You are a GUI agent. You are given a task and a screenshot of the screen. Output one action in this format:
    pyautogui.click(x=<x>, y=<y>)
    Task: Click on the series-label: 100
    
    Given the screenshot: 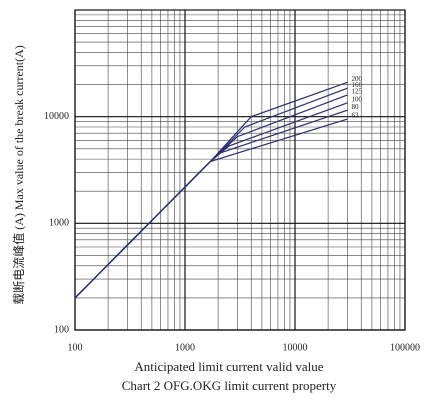 What is the action you would take?
    pyautogui.click(x=356, y=99)
    